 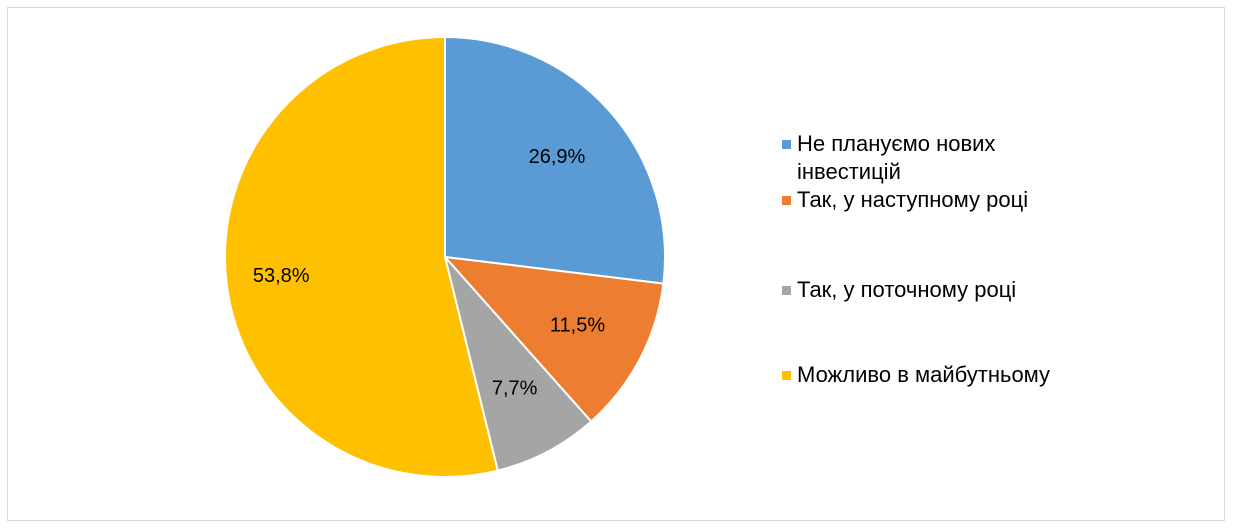 I want to click on data-label: 7,7%, so click(x=515, y=389).